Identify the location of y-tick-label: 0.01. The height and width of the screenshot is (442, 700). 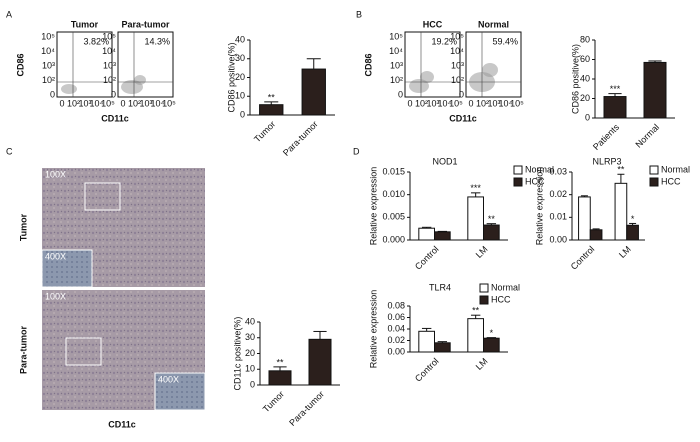
(558, 217).